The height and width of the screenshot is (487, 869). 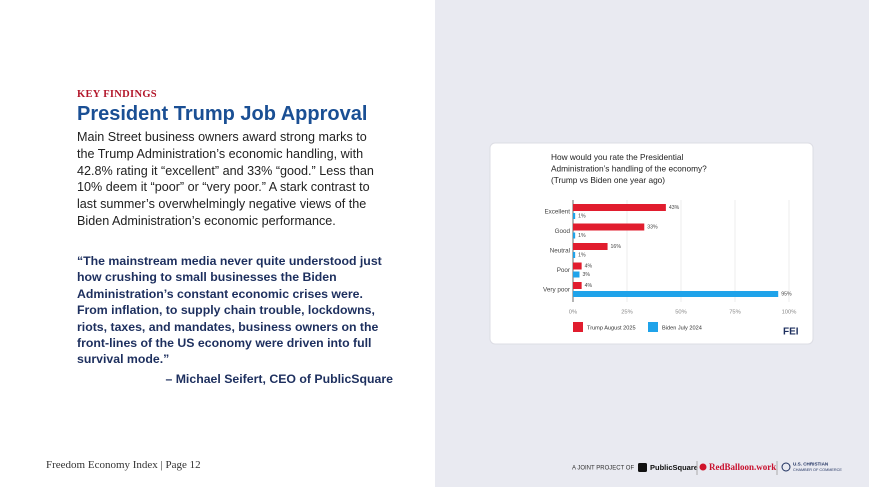 I want to click on category-label: Poor, so click(x=563, y=270).